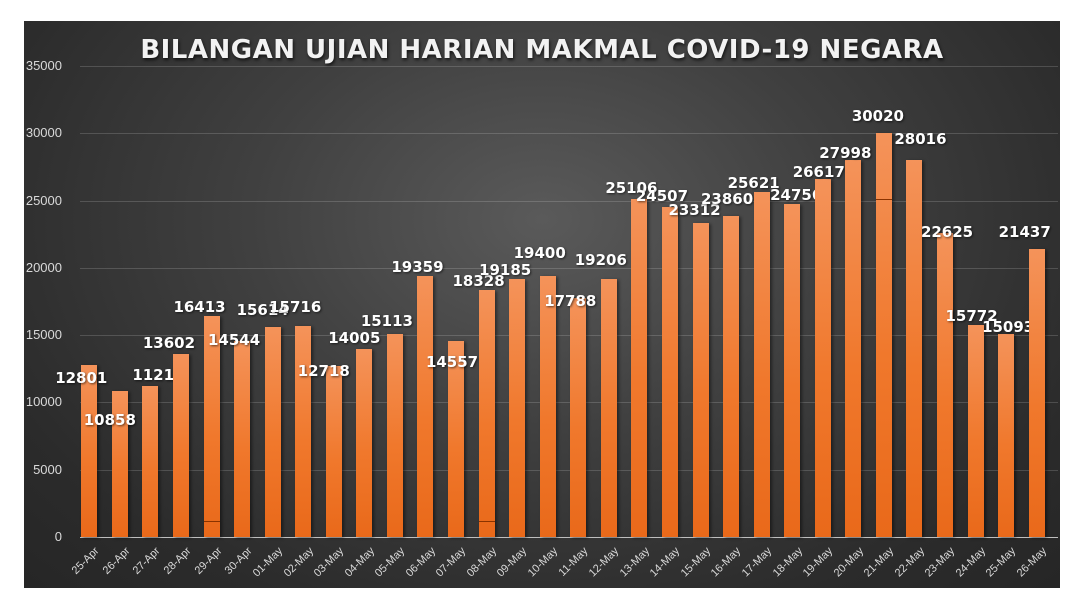 The height and width of the screenshot is (607, 1080). What do you see at coordinates (295, 306) in the screenshot?
I see `data-label: 15716` at bounding box center [295, 306].